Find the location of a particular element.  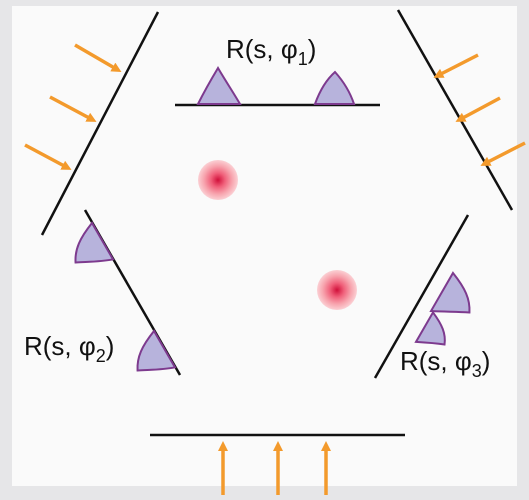

projection-label: R(s, φ2) is located at coordinates (69, 348).